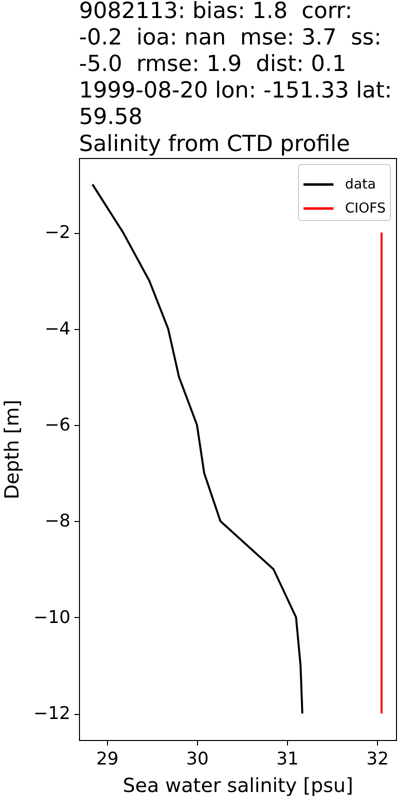  Describe the element at coordinates (51, 714) in the screenshot. I see `y-tick-label: −12` at that location.